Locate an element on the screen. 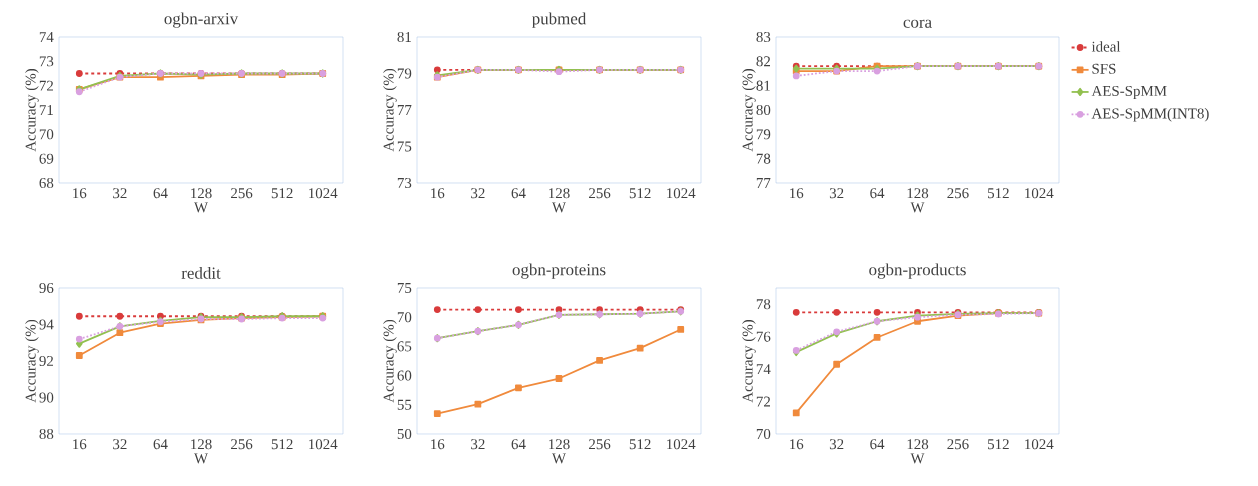 The height and width of the screenshot is (486, 1258). y-tick-label: 69 is located at coordinates (46, 158).